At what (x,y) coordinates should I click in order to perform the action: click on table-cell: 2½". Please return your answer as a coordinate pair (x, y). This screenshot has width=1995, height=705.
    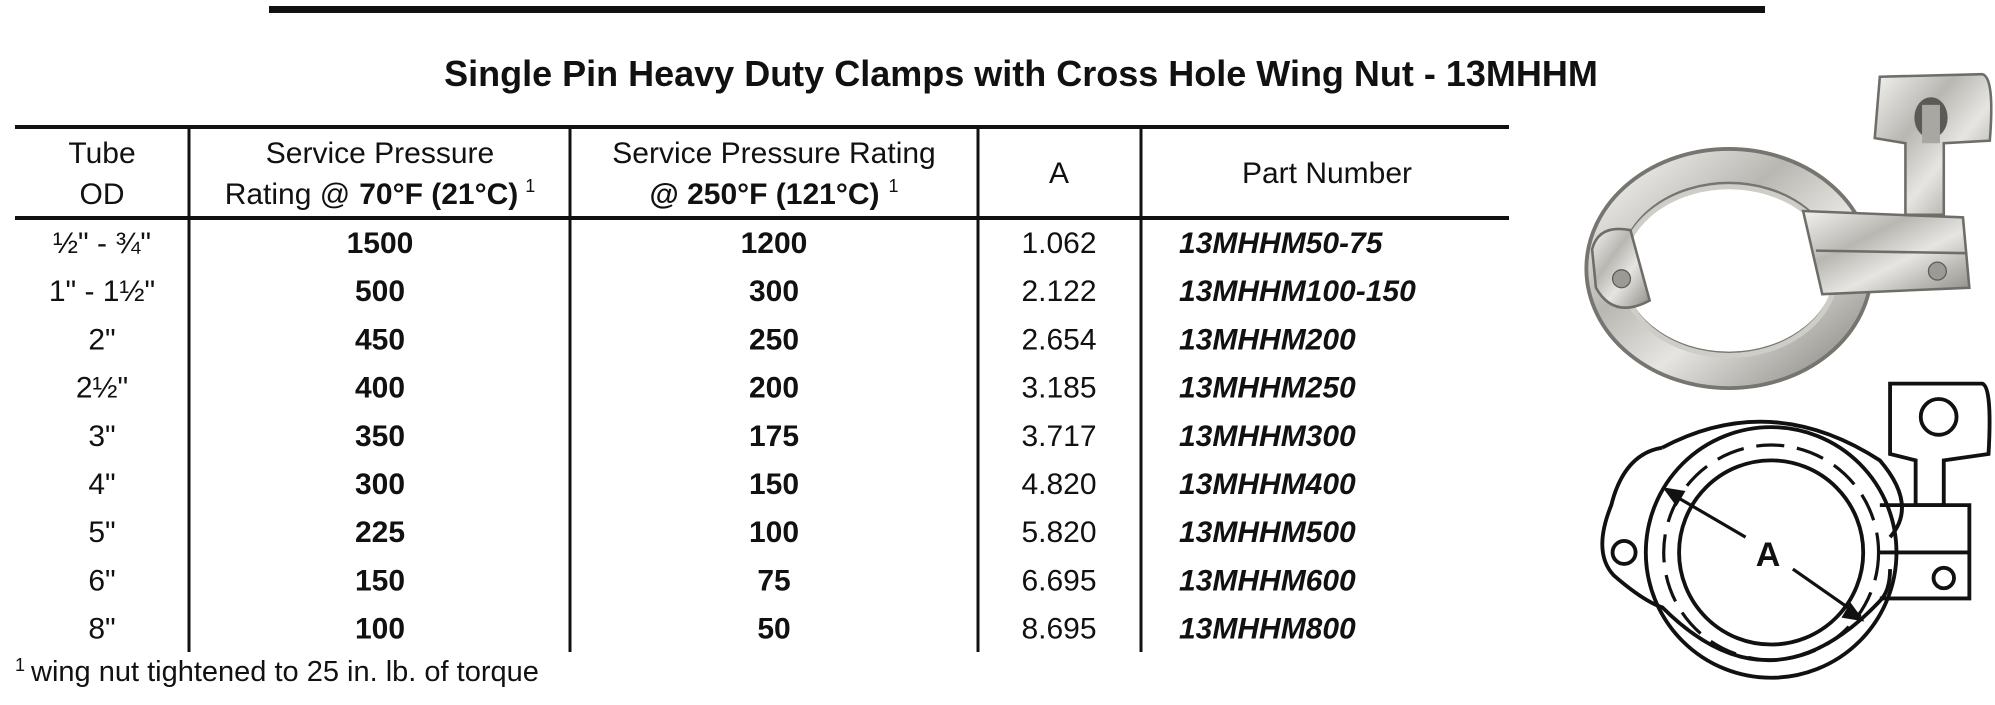
    Looking at the image, I should click on (102, 388).